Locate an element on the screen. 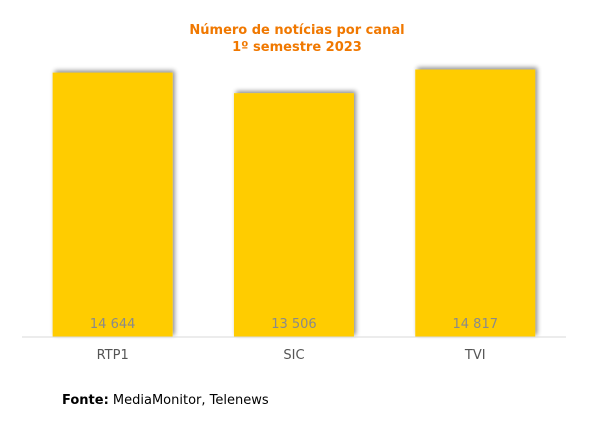  source-note: Fonte: MediaMonitor, Telenews is located at coordinates (165, 400).